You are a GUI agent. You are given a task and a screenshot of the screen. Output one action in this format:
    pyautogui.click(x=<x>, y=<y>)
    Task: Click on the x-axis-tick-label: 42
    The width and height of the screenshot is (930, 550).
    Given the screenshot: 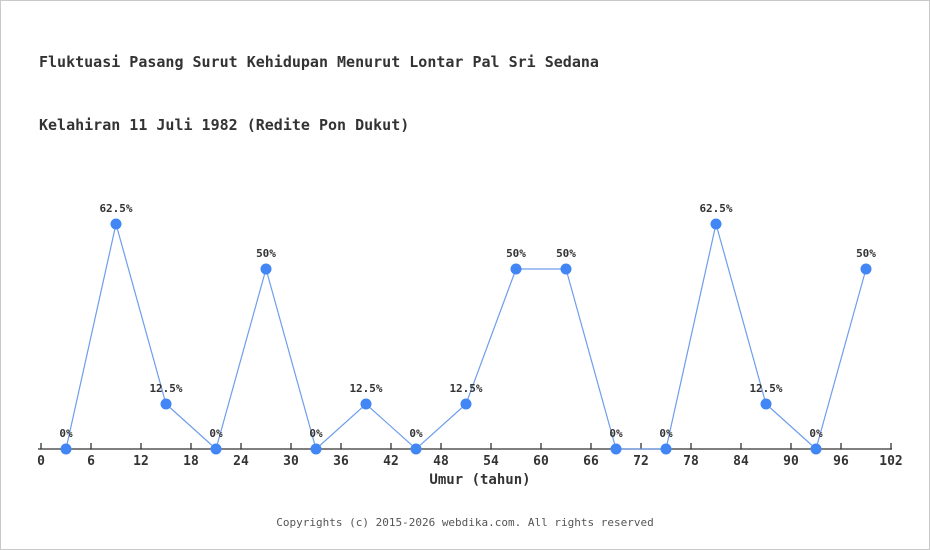 What is the action you would take?
    pyautogui.click(x=391, y=461)
    